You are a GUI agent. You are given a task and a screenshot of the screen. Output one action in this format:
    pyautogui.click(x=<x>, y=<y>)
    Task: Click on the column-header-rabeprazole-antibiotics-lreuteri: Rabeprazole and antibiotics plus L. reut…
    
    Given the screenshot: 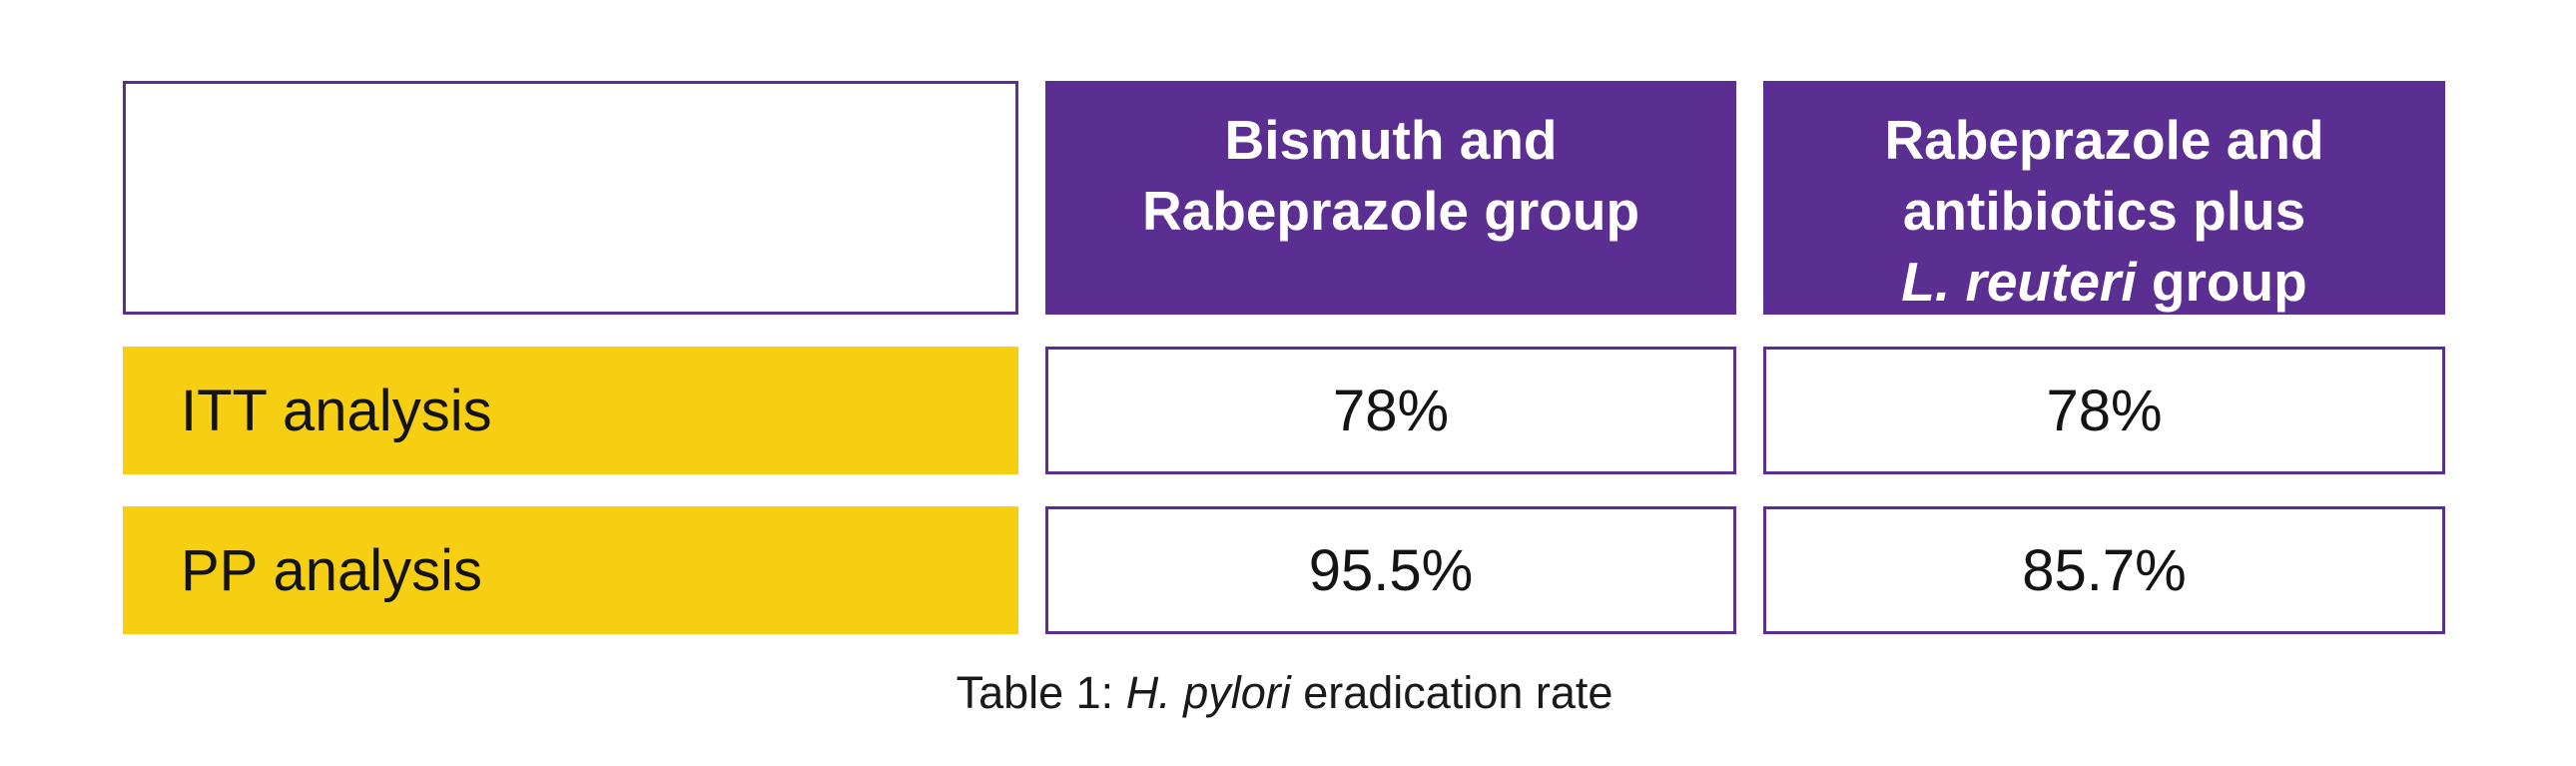 What is the action you would take?
    pyautogui.click(x=2104, y=198)
    